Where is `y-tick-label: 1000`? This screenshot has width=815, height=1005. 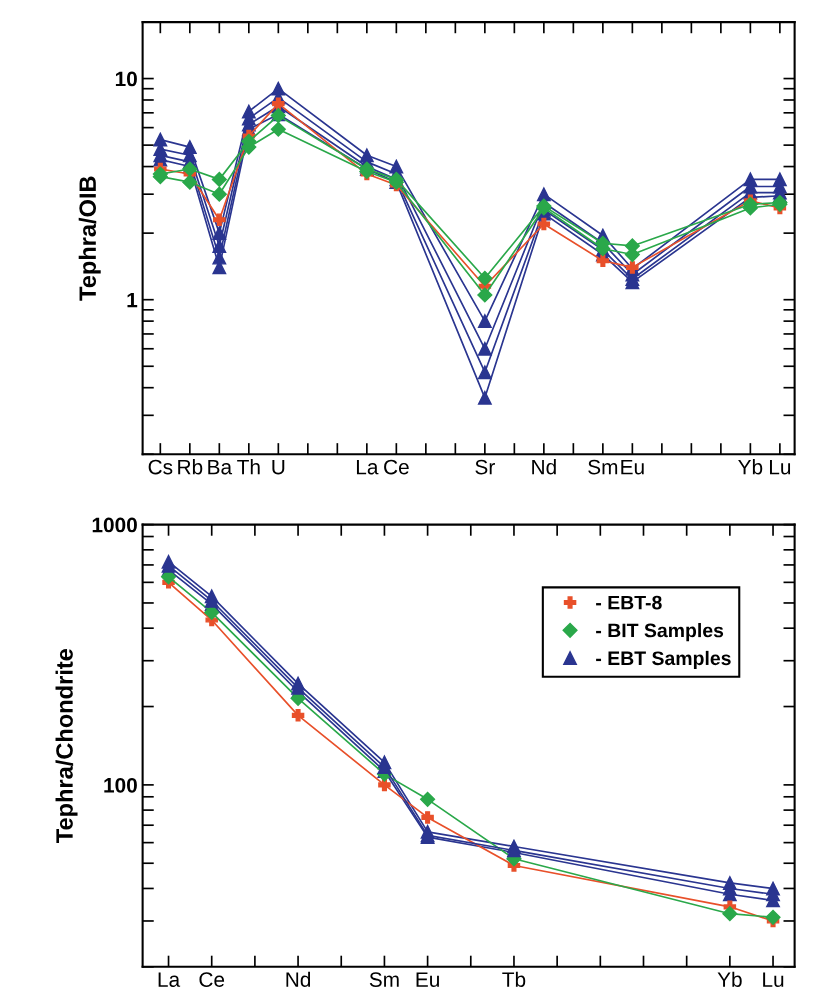
y-tick-label: 1000 is located at coordinates (114, 525).